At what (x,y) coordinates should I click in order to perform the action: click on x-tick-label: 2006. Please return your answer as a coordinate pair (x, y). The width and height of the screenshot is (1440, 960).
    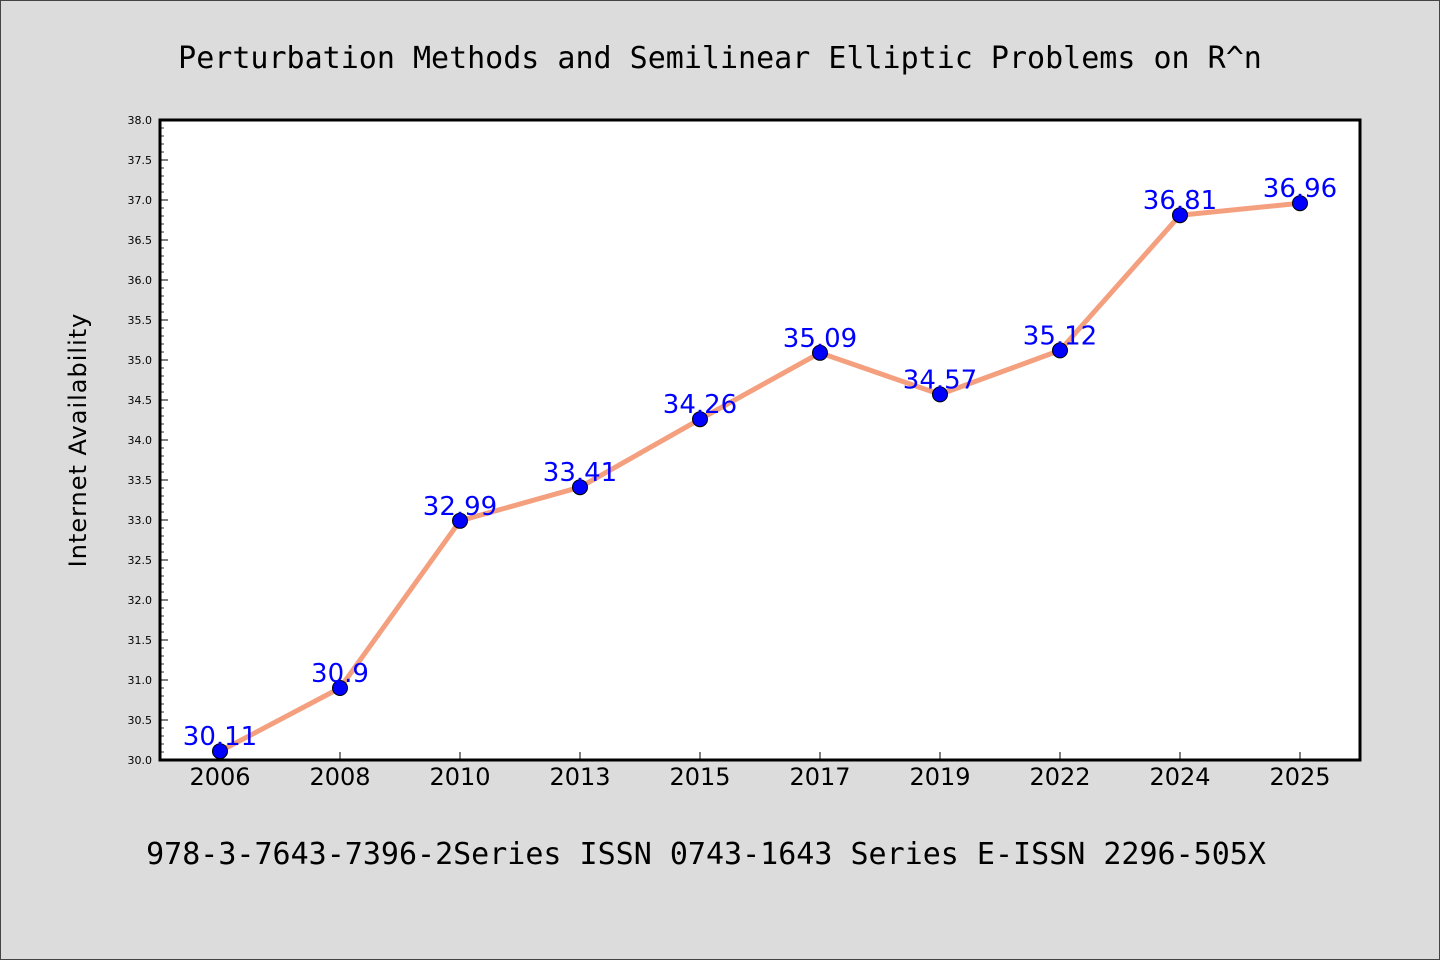
    Looking at the image, I should click on (219, 777).